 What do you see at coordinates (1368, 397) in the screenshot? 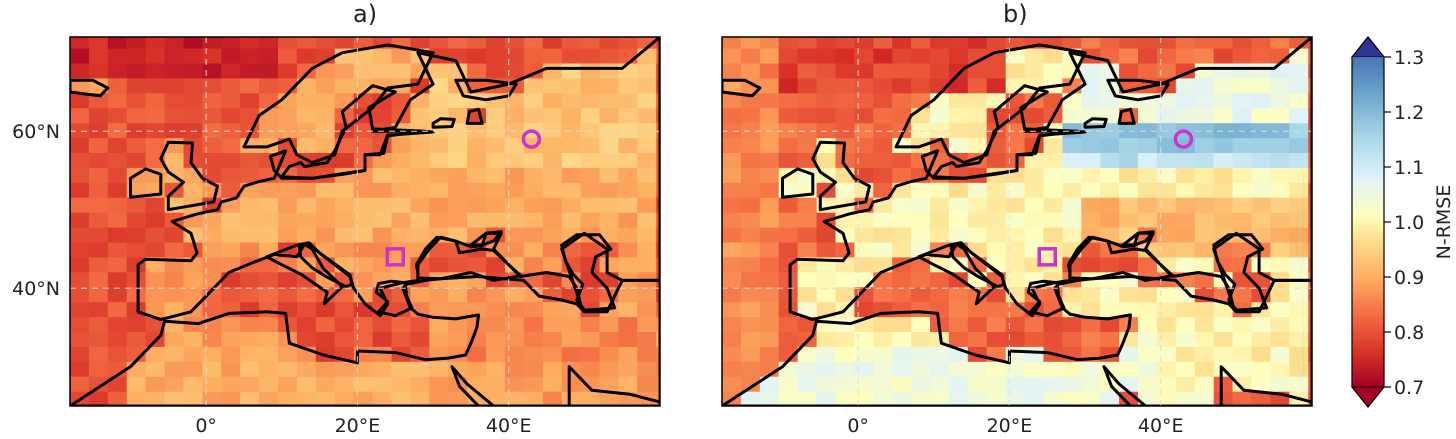
I see `colorbar-extend-bottom` at bounding box center [1368, 397].